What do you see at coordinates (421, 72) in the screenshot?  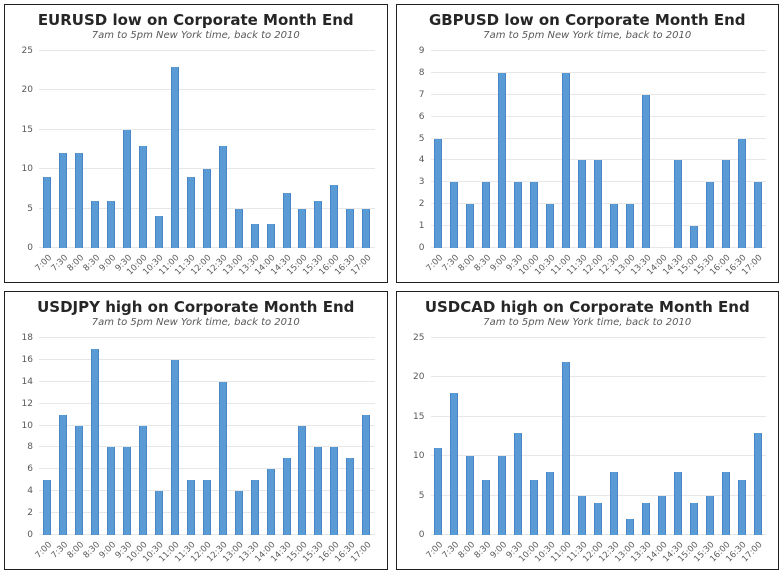 I see `y-axis-tick-label: 8` at bounding box center [421, 72].